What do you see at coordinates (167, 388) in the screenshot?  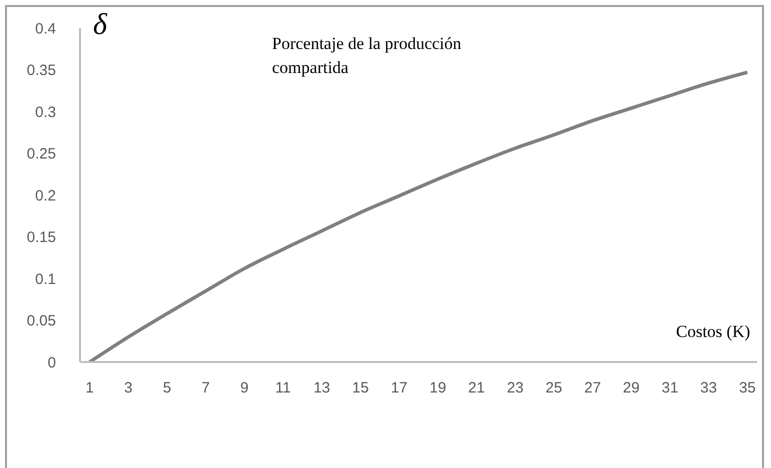 I see `x-tick-label: 5` at bounding box center [167, 388].